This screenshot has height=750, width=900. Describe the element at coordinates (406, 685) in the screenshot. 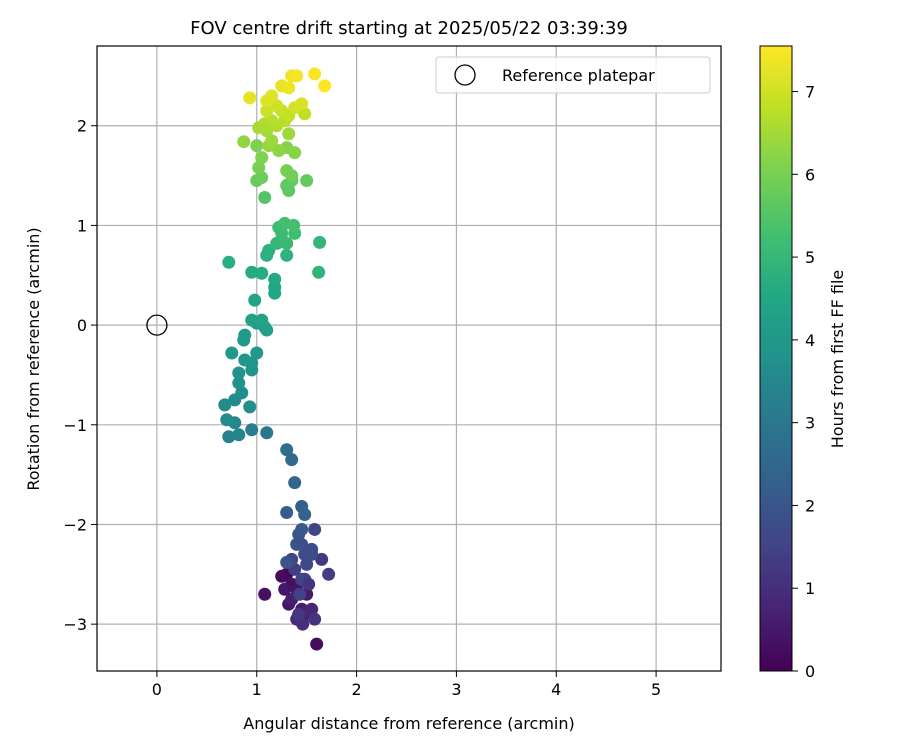

I see `x-axis-ticks: 0 1 2 3 4 5` at that location.